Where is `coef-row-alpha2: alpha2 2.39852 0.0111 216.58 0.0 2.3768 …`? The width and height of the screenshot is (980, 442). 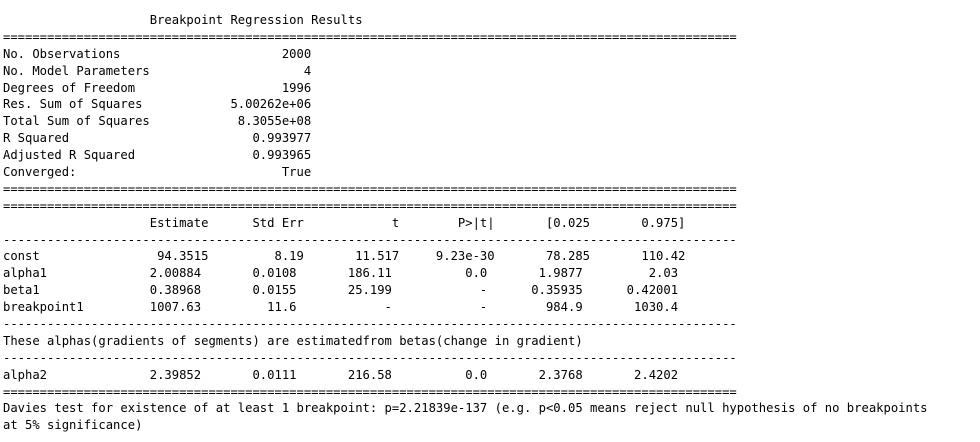 coef-row-alpha2: alpha2 2.39852 0.0111 216.58 0.0 2.3768 … is located at coordinates (341, 374).